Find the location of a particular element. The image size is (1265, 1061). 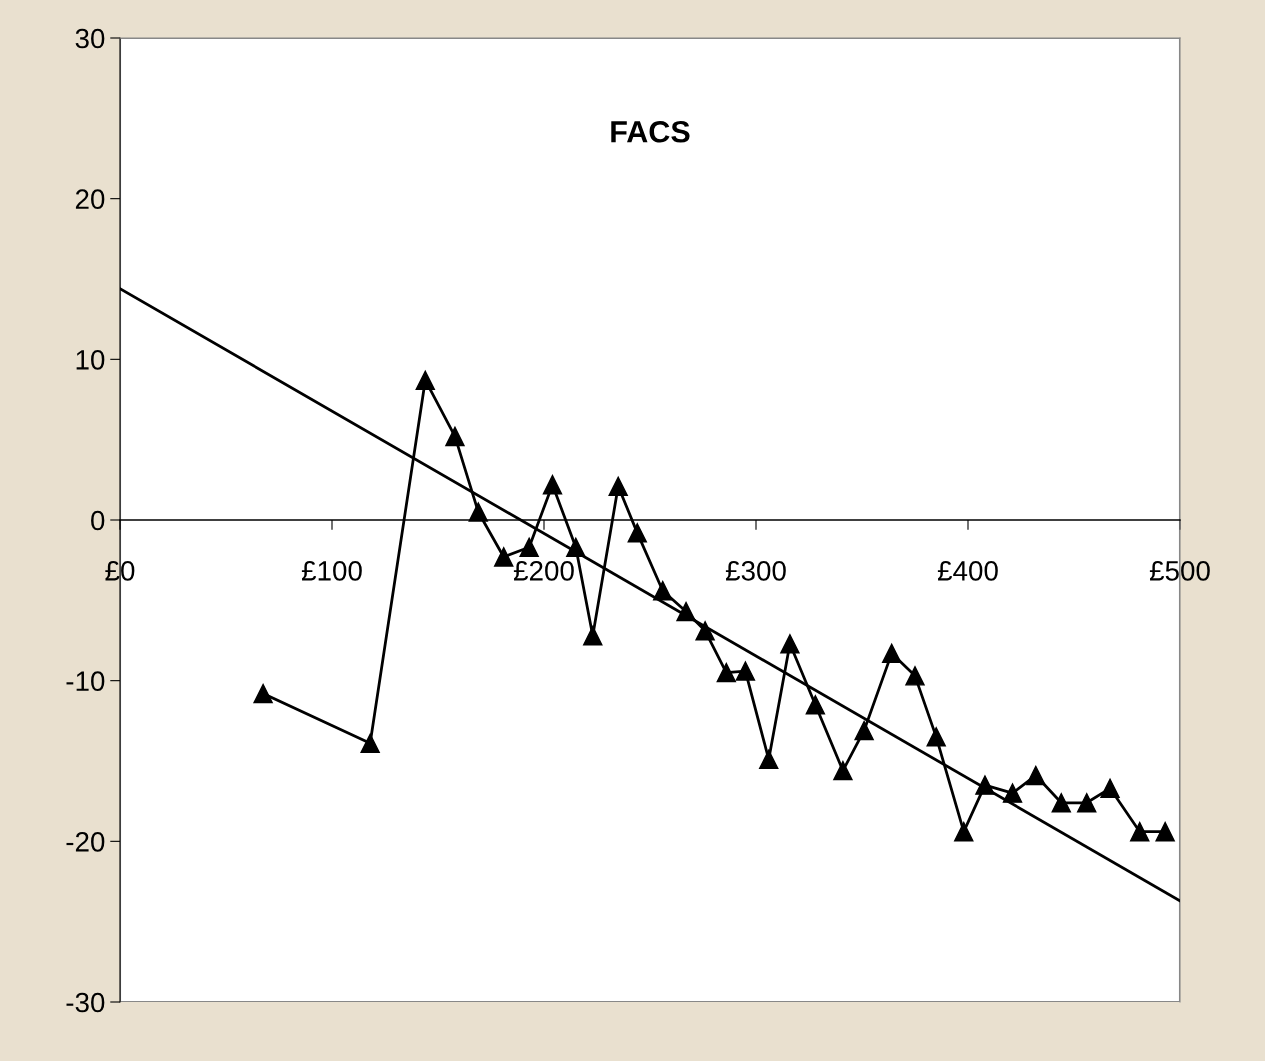

y-tick-label: -20 is located at coordinates (85, 842).